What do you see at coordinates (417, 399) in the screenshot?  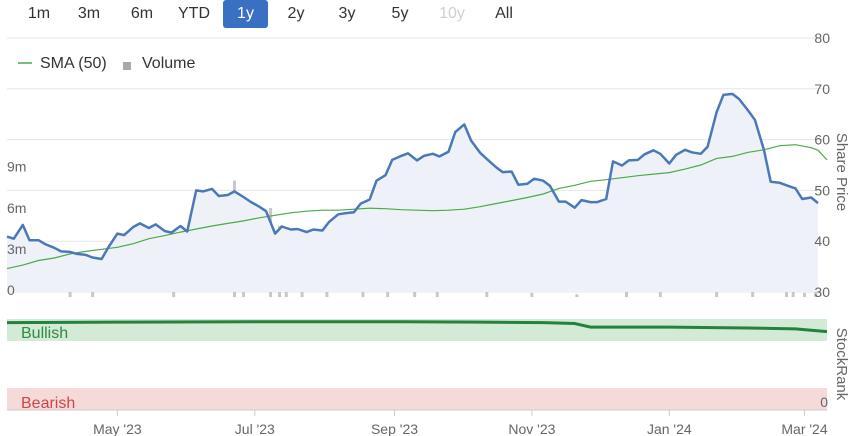 I see `bearish-band` at bounding box center [417, 399].